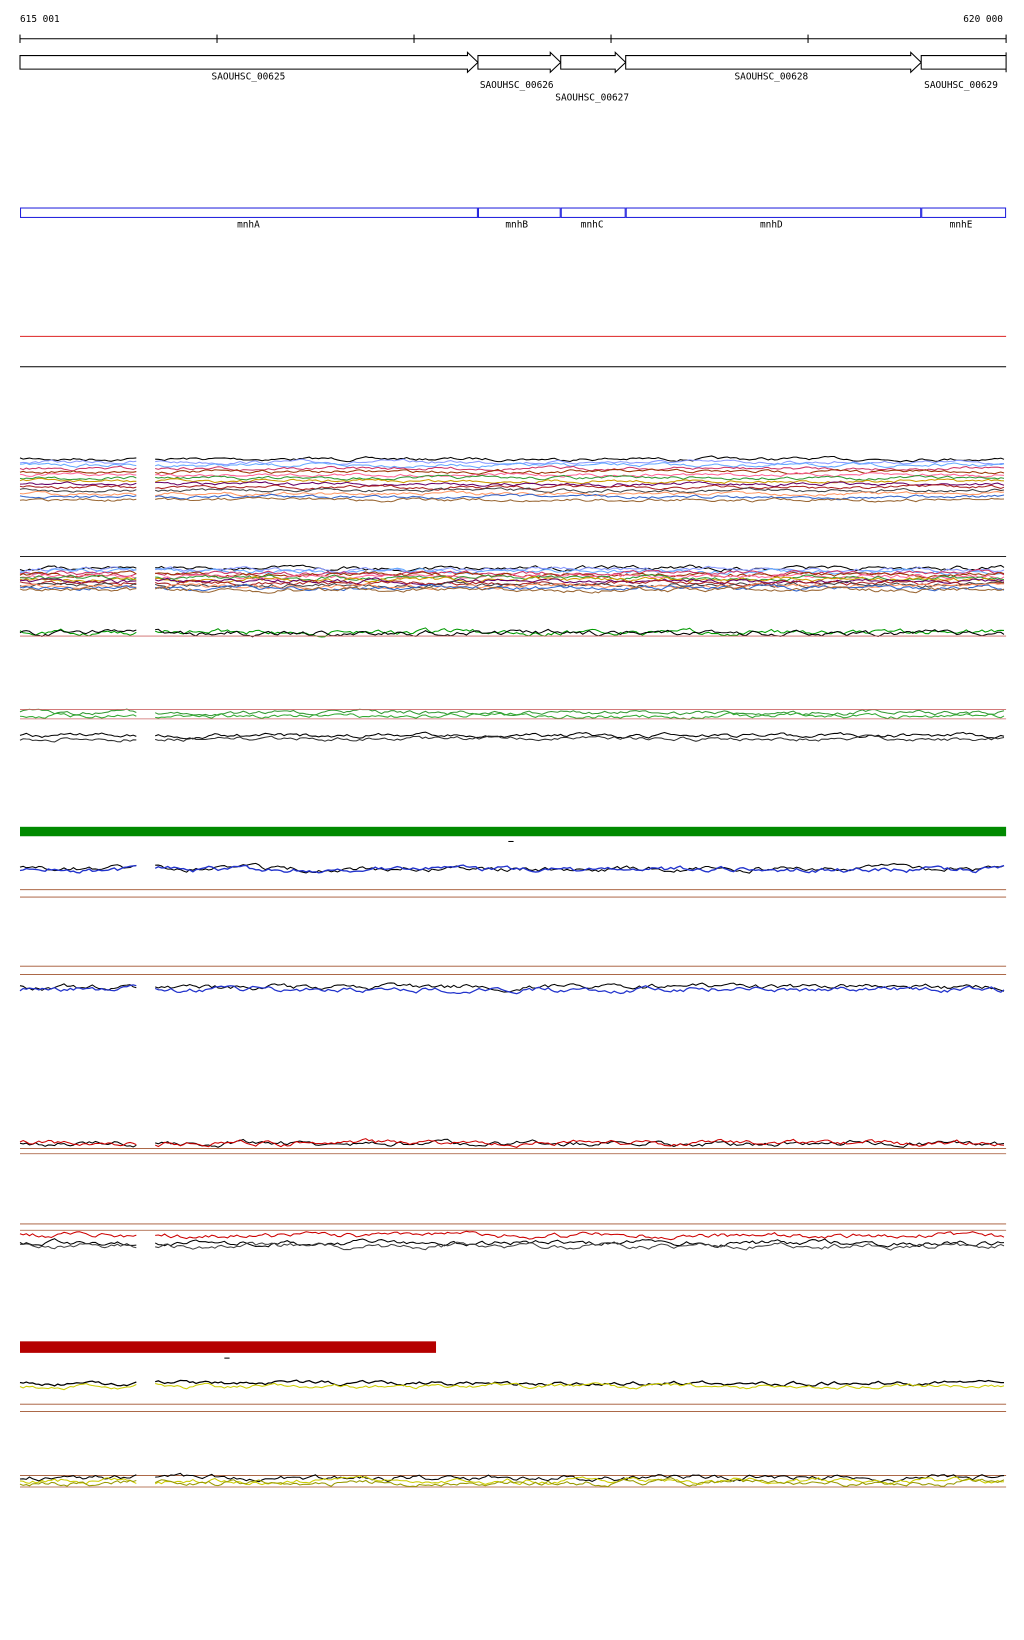 Image resolution: width=1024 pixels, height=1640 pixels. I want to click on feature-label: mnhE, so click(961, 224).